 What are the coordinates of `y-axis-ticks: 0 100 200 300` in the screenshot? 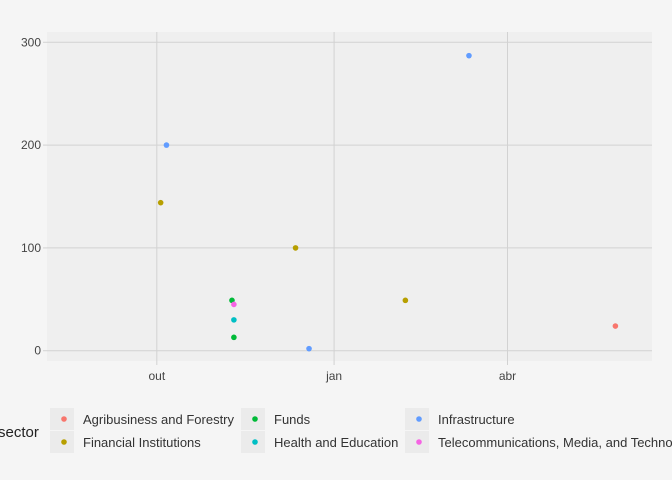 It's located at (34, 196).